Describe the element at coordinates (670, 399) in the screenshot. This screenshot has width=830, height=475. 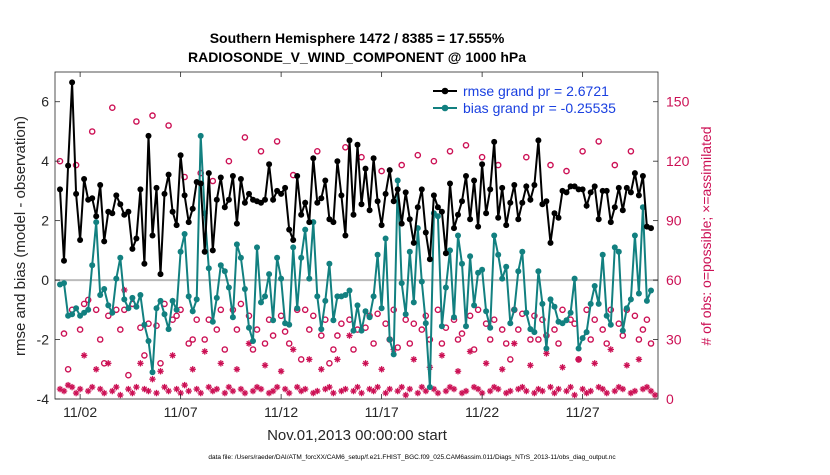
I see `y-right-tick-label: 0` at that location.